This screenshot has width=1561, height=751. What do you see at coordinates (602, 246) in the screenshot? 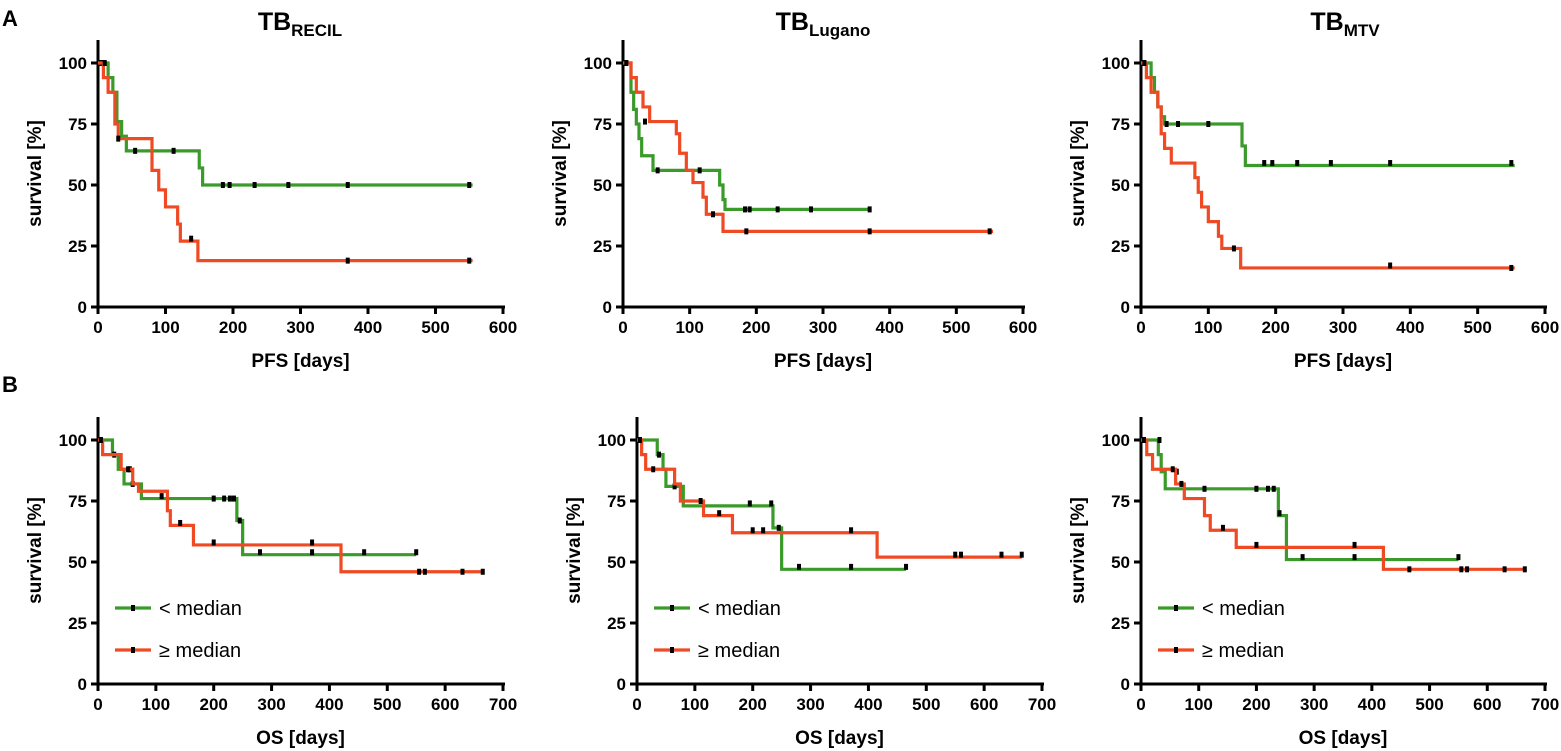
I see `y-tick-label: 25` at bounding box center [602, 246].